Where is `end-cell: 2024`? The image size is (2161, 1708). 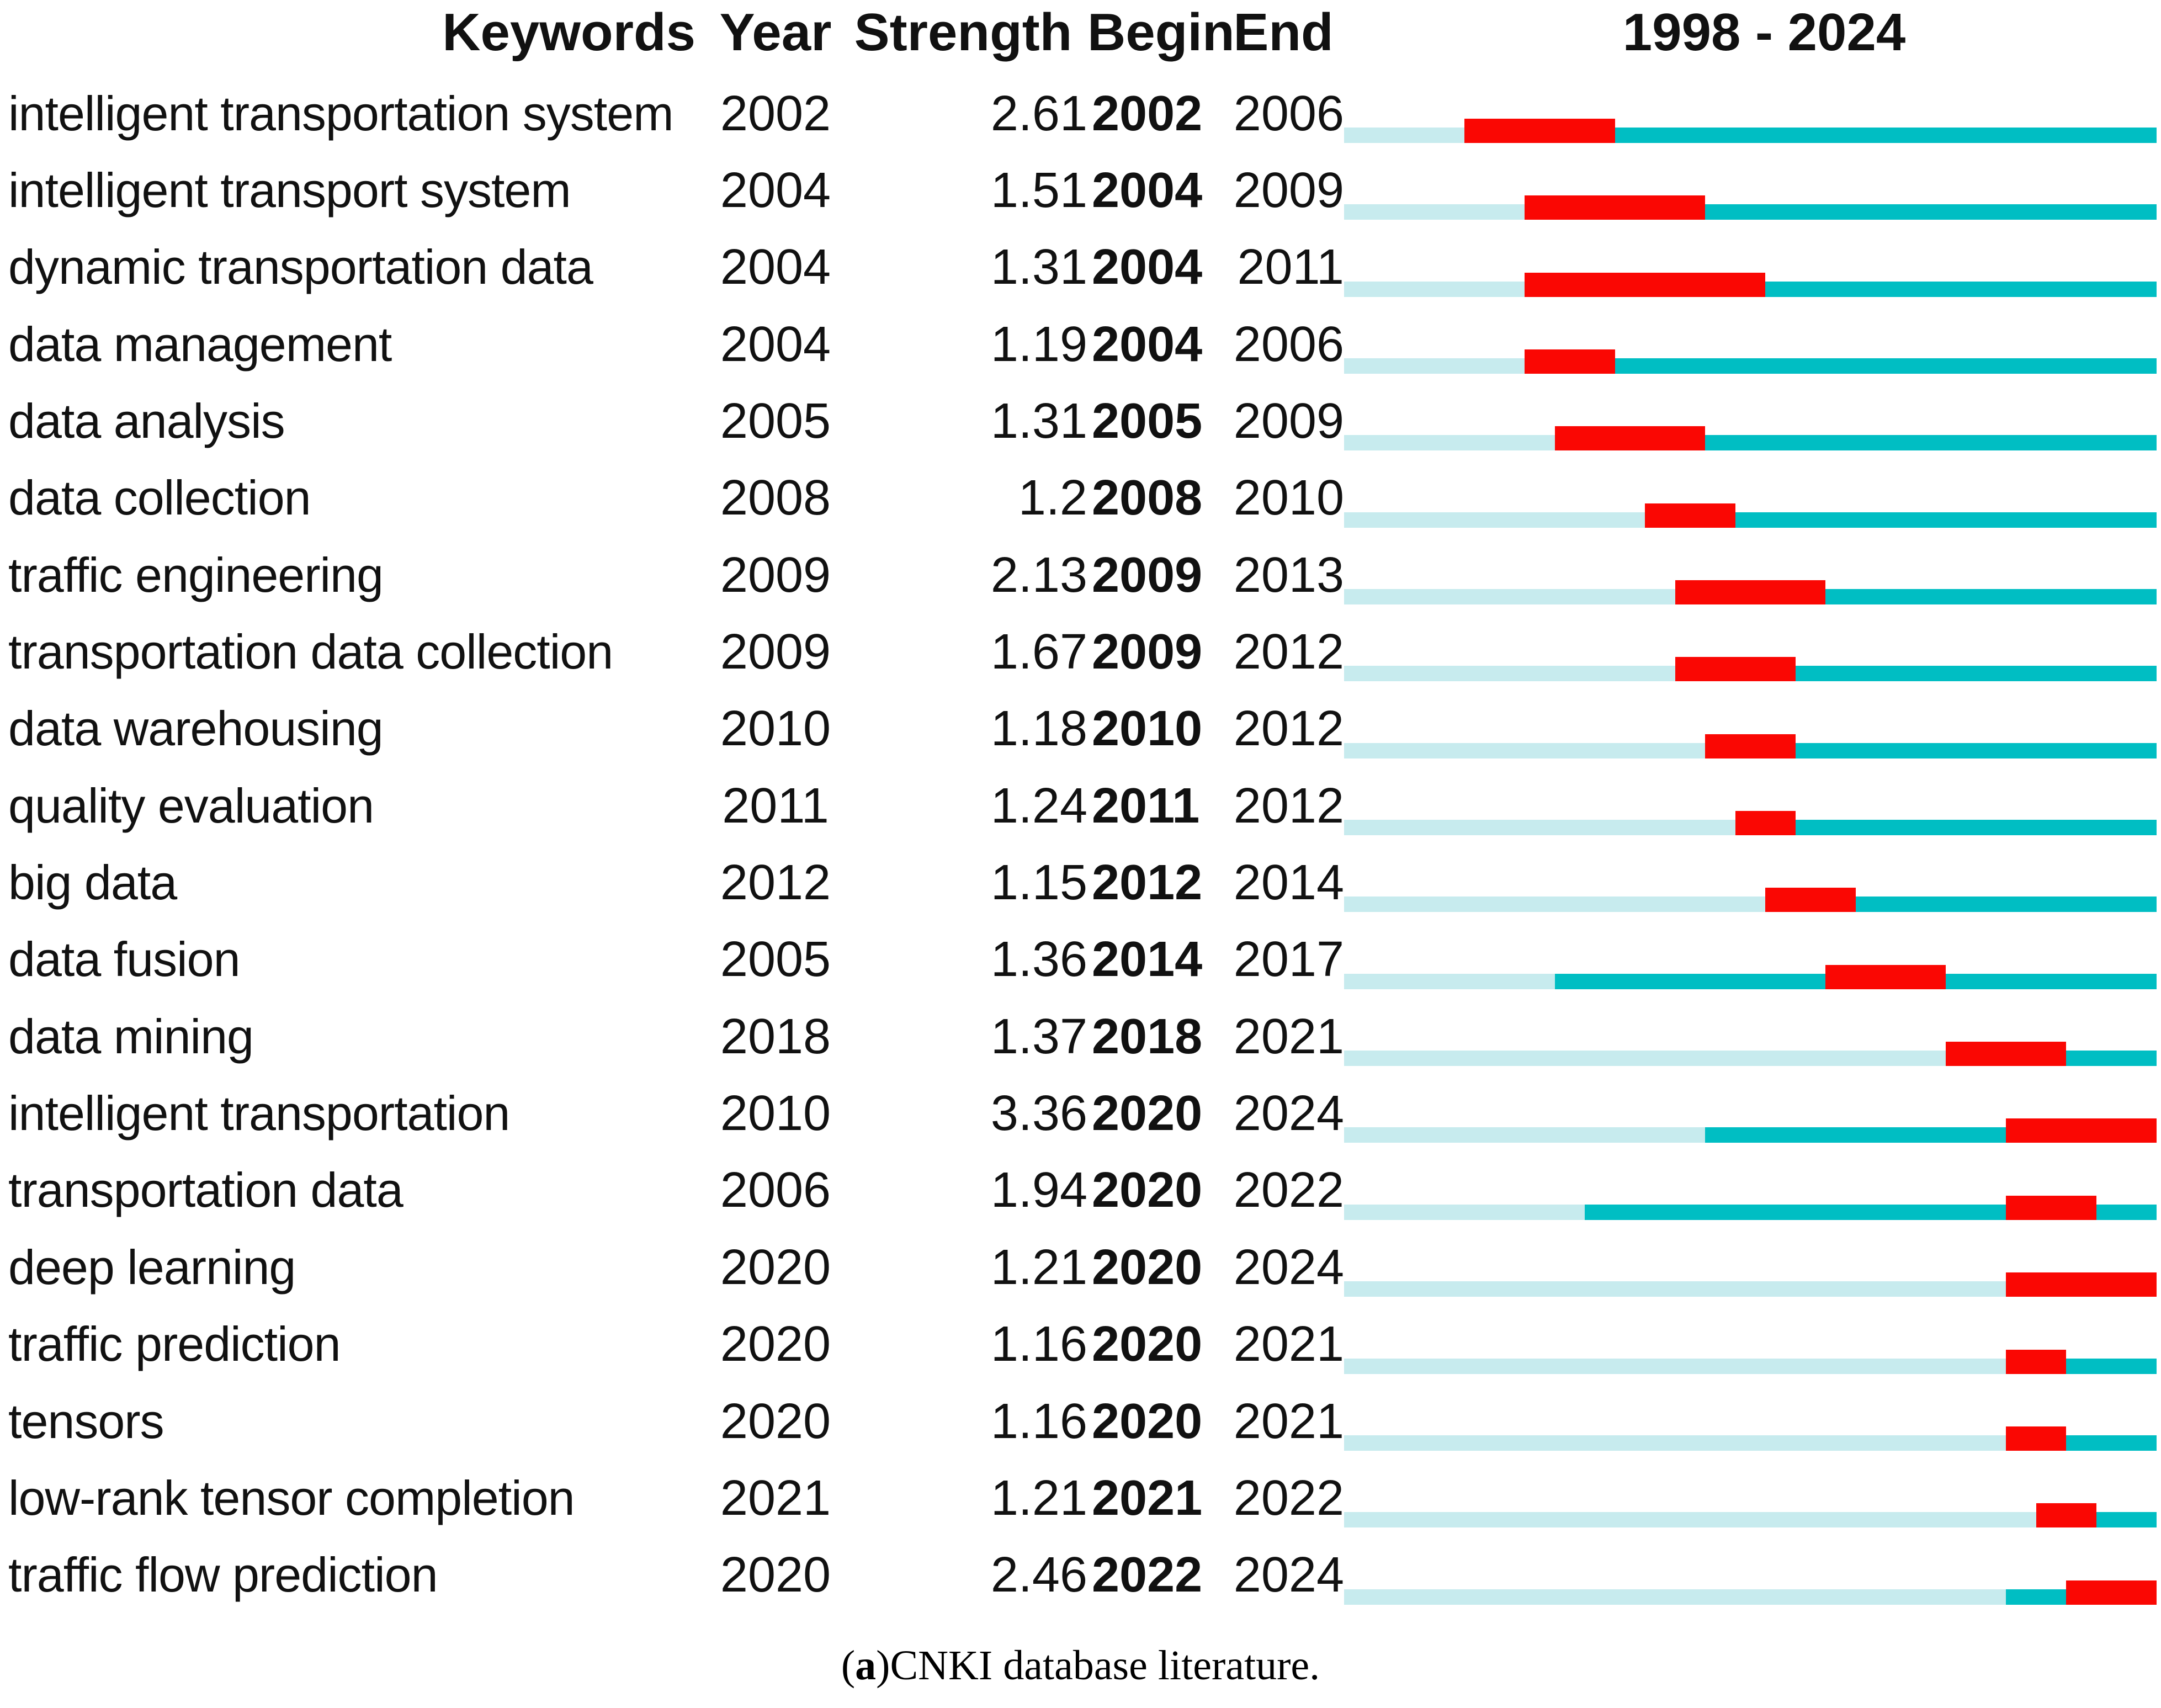
end-cell: 2024 is located at coordinates (1289, 1114).